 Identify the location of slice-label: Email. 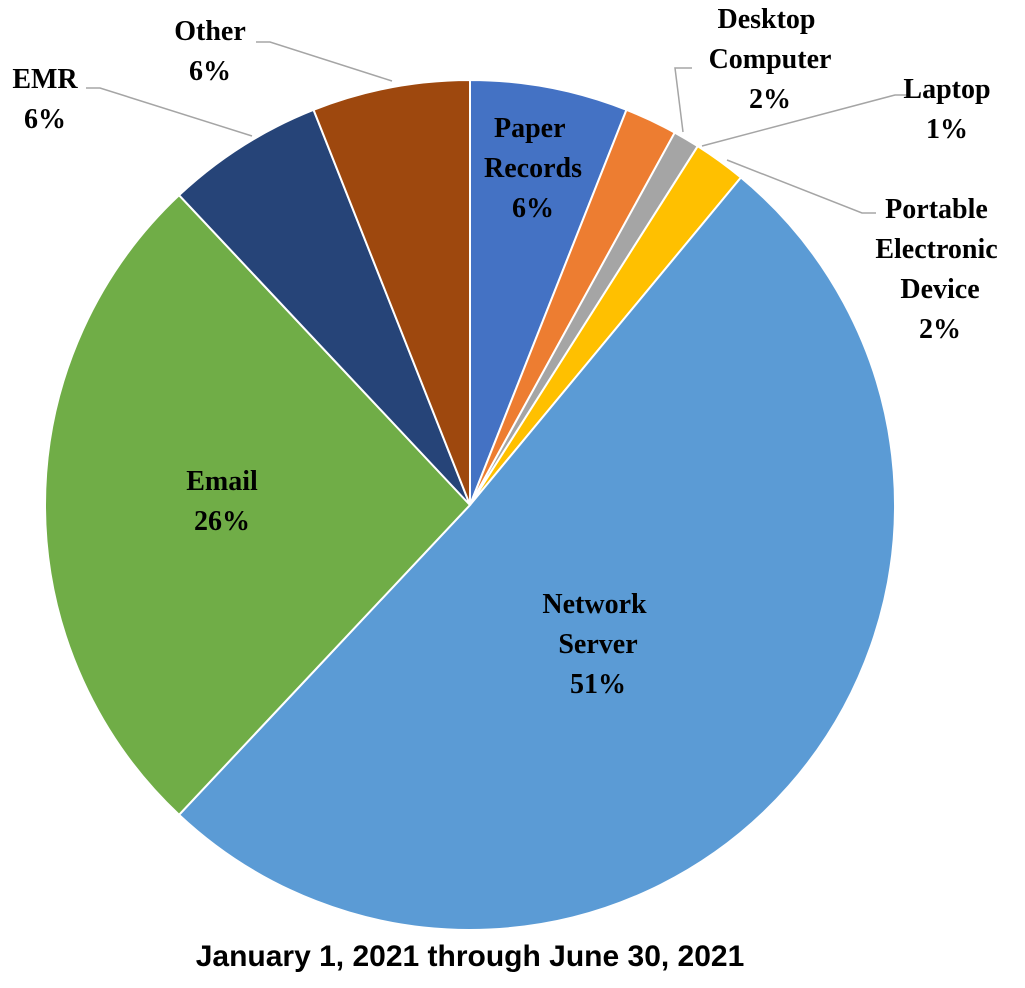
(222, 481).